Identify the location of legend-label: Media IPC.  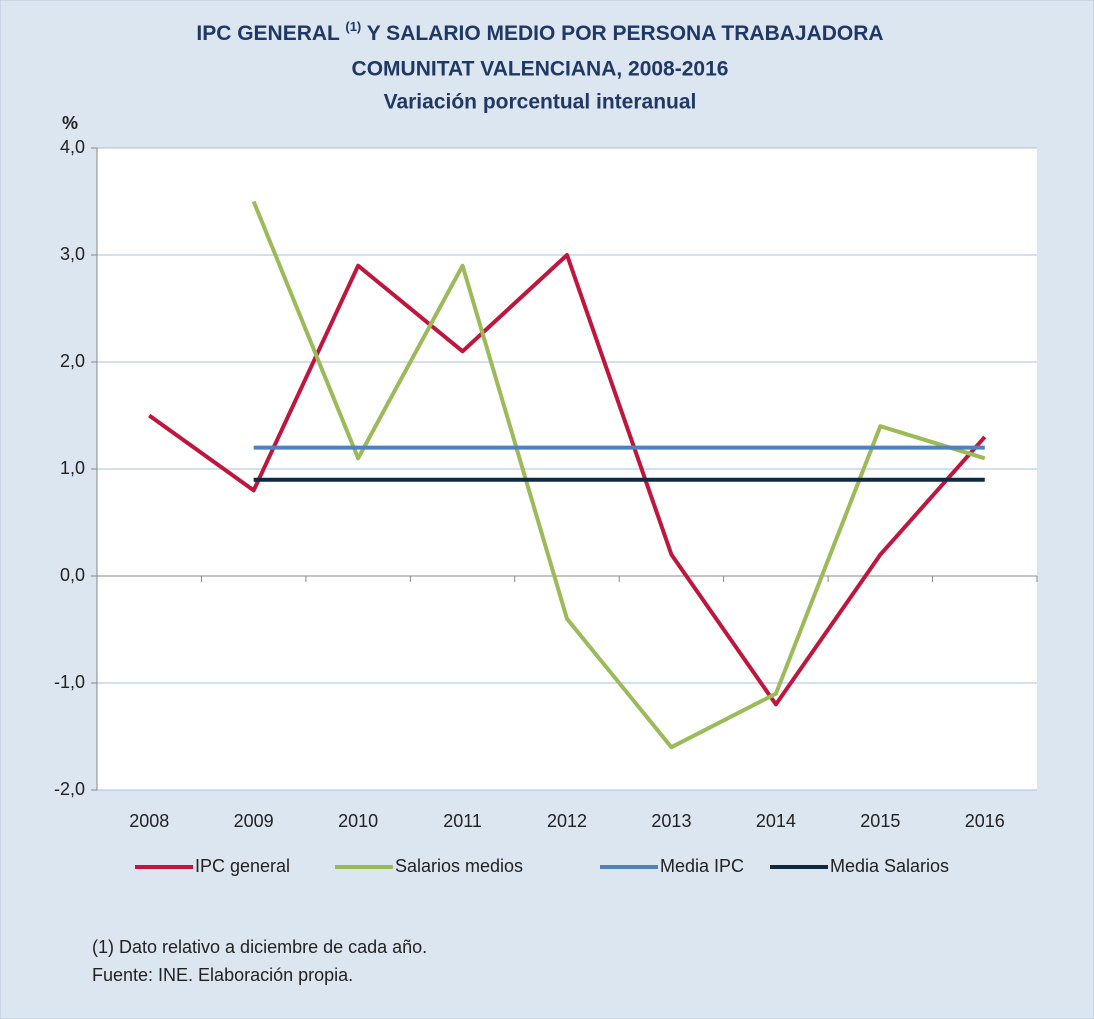
(702, 866).